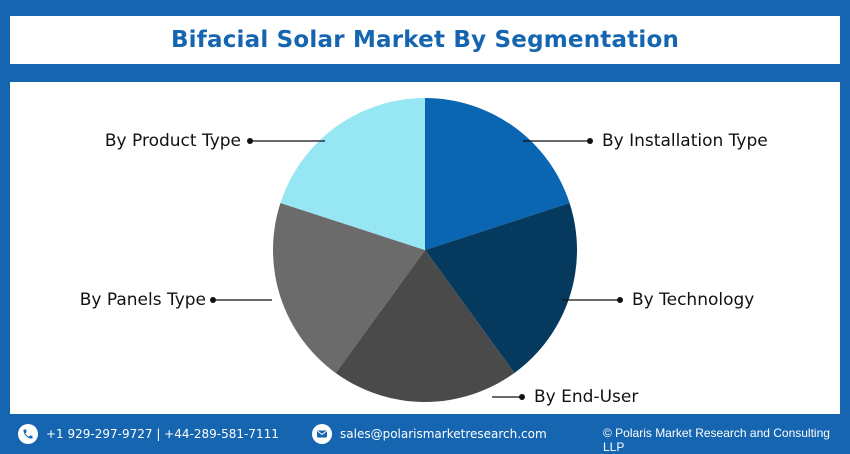 The height and width of the screenshot is (454, 850). I want to click on email-icon, so click(322, 434).